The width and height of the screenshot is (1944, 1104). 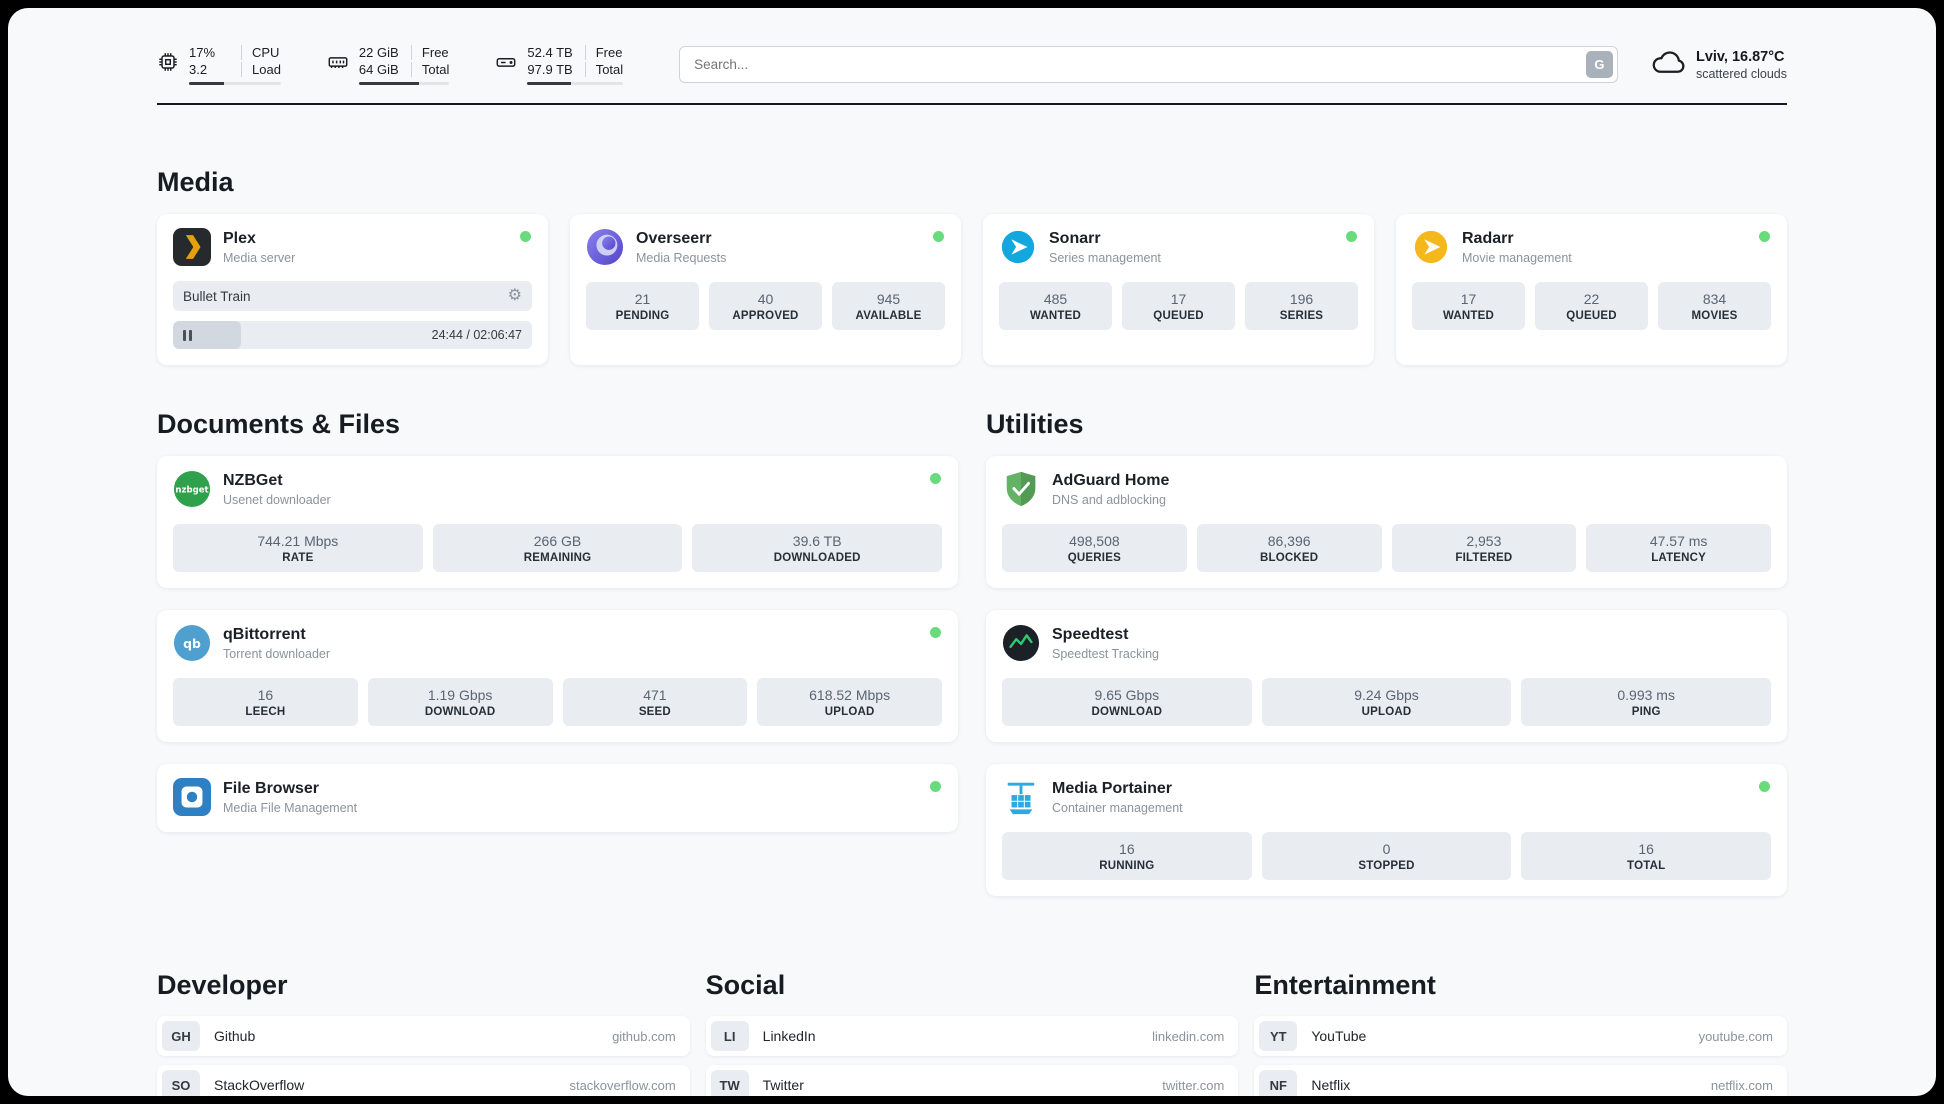 What do you see at coordinates (765, 306) in the screenshot?
I see `stat-row: 21 PENDING 40 APPROVED 945 AVAILABLE` at bounding box center [765, 306].